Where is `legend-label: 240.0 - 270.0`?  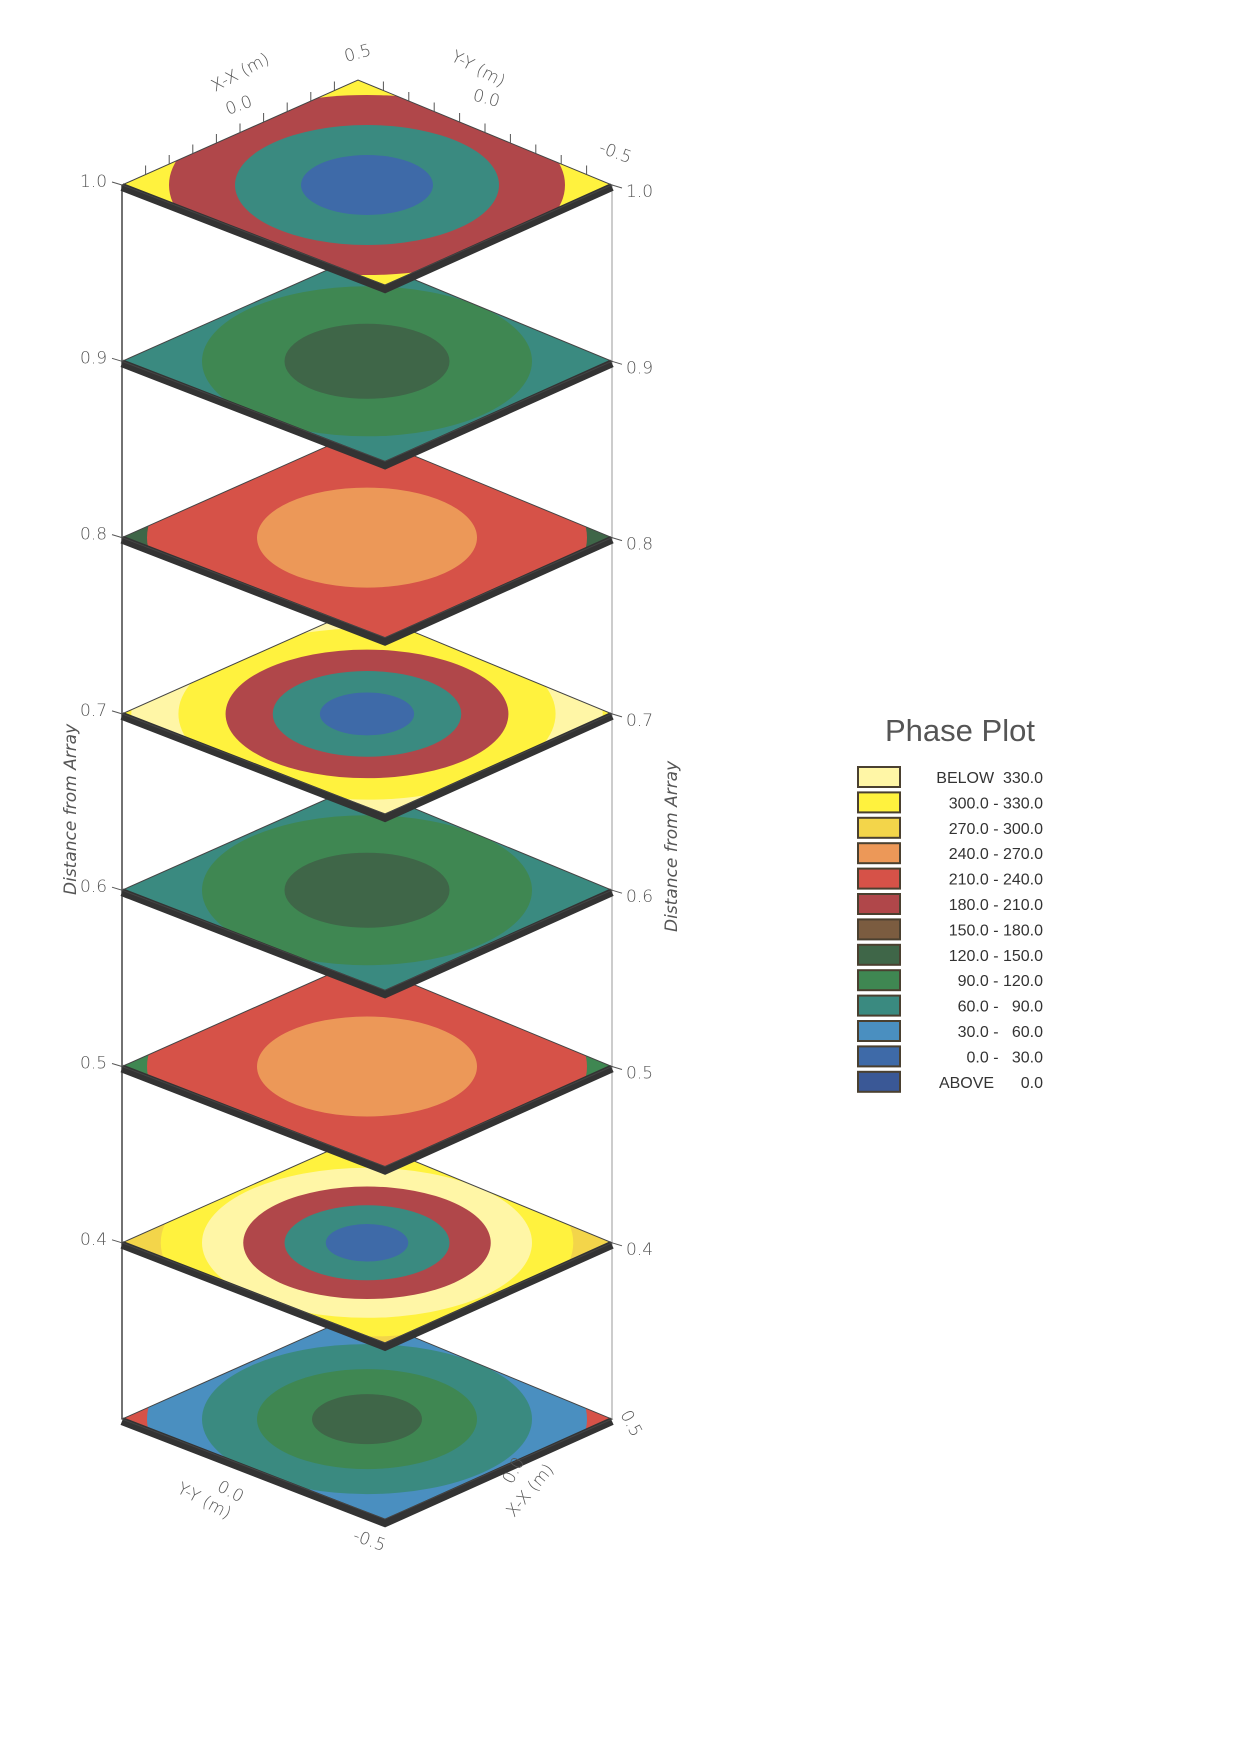 legend-label: 240.0 - 270.0 is located at coordinates (996, 854).